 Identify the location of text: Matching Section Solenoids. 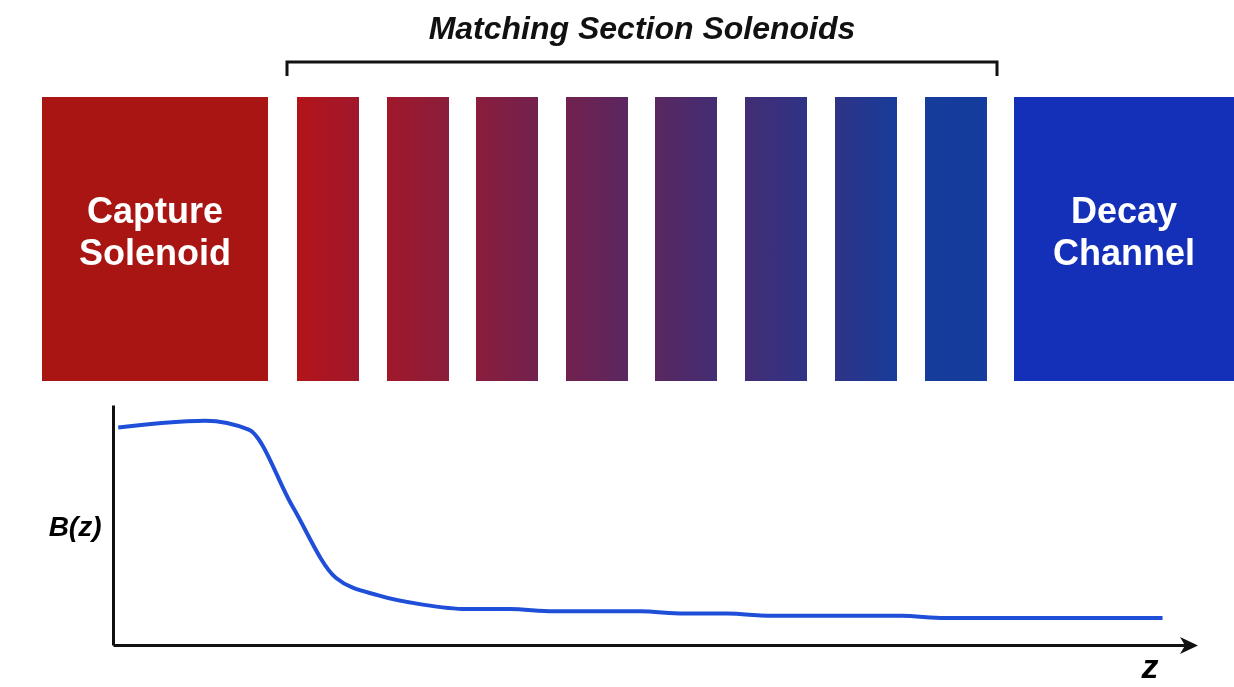
(642, 28).